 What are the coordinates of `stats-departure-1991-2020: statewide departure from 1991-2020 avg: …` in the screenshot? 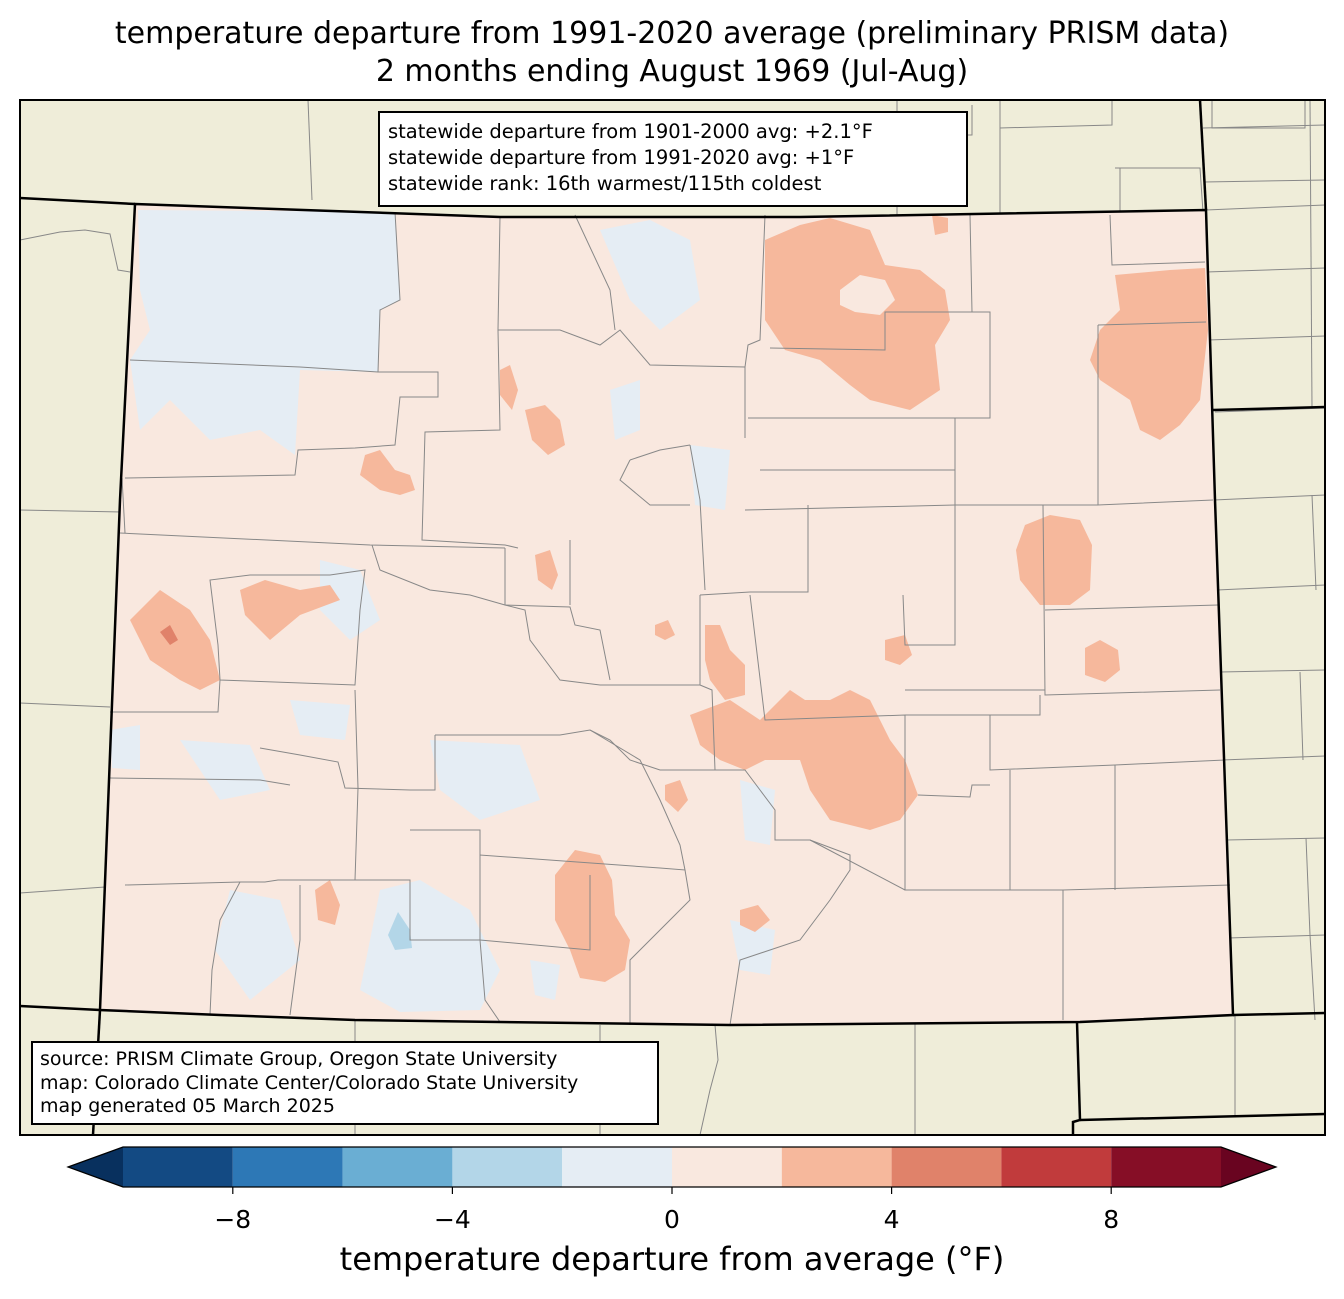 It's located at (621, 157).